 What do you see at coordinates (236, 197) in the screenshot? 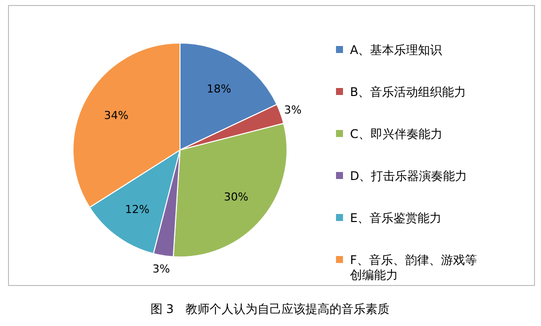
I see `data-label: 30%` at bounding box center [236, 197].